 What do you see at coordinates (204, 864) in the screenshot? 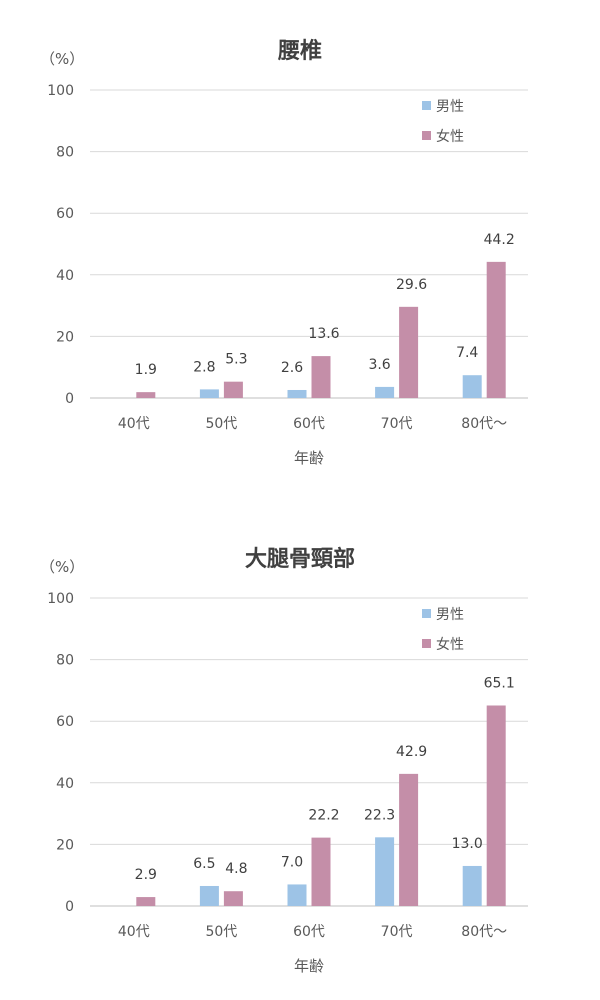
I see `data-label: 6.5` at bounding box center [204, 864].